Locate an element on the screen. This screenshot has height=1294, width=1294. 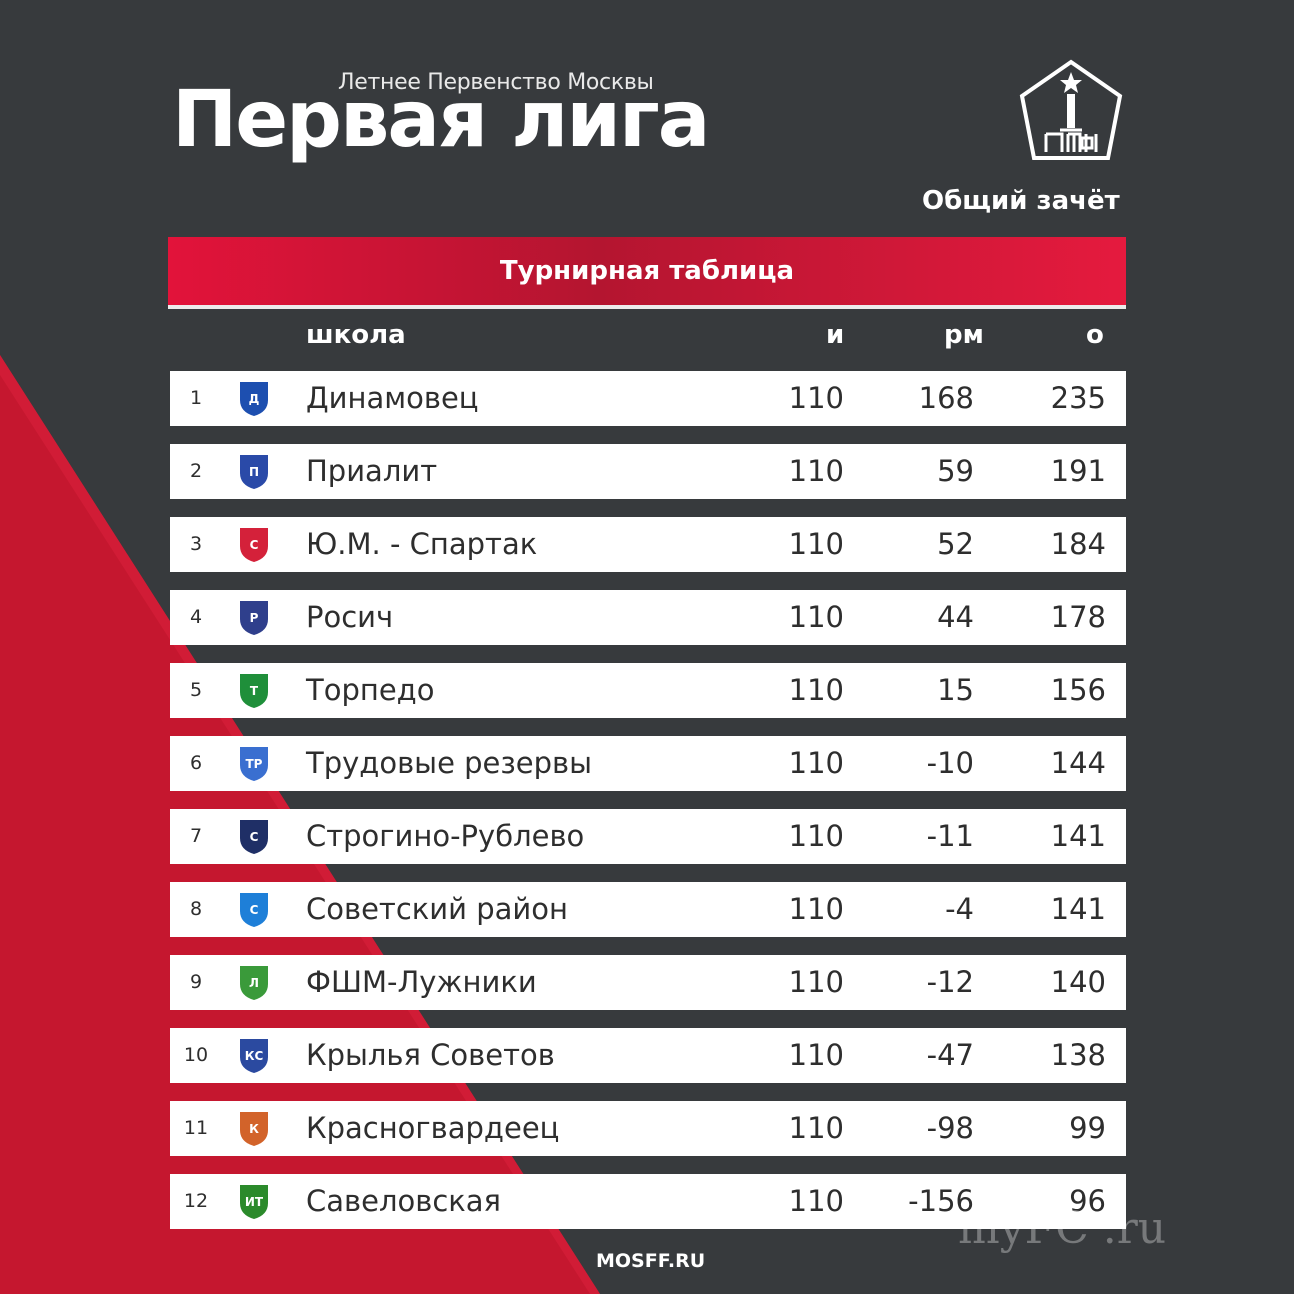
row-position: 9 is located at coordinates (196, 982).